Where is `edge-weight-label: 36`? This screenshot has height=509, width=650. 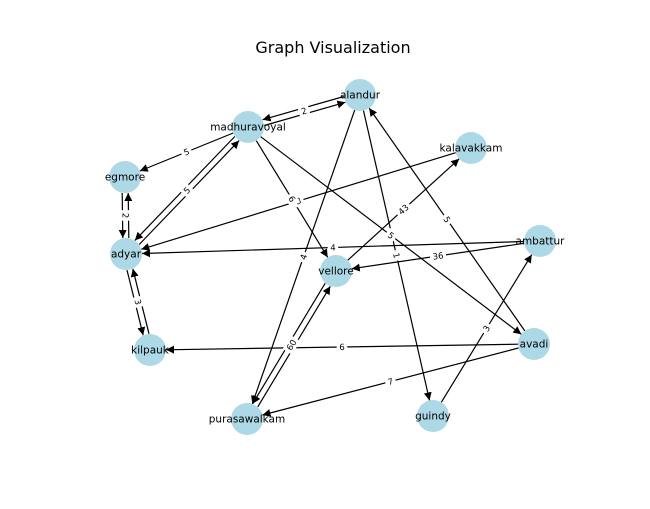 edge-weight-label: 36 is located at coordinates (438, 256).